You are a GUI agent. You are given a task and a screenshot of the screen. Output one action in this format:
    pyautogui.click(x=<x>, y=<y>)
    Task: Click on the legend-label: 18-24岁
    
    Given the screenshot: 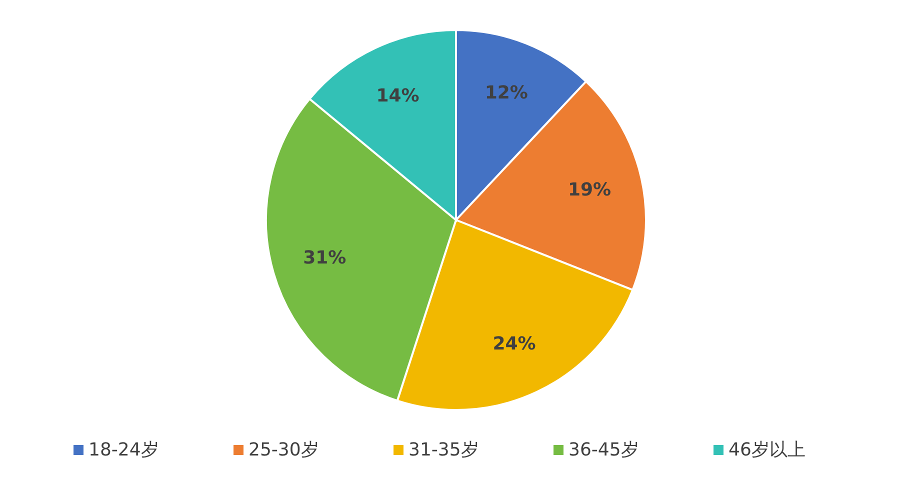 What is the action you would take?
    pyautogui.click(x=123, y=450)
    